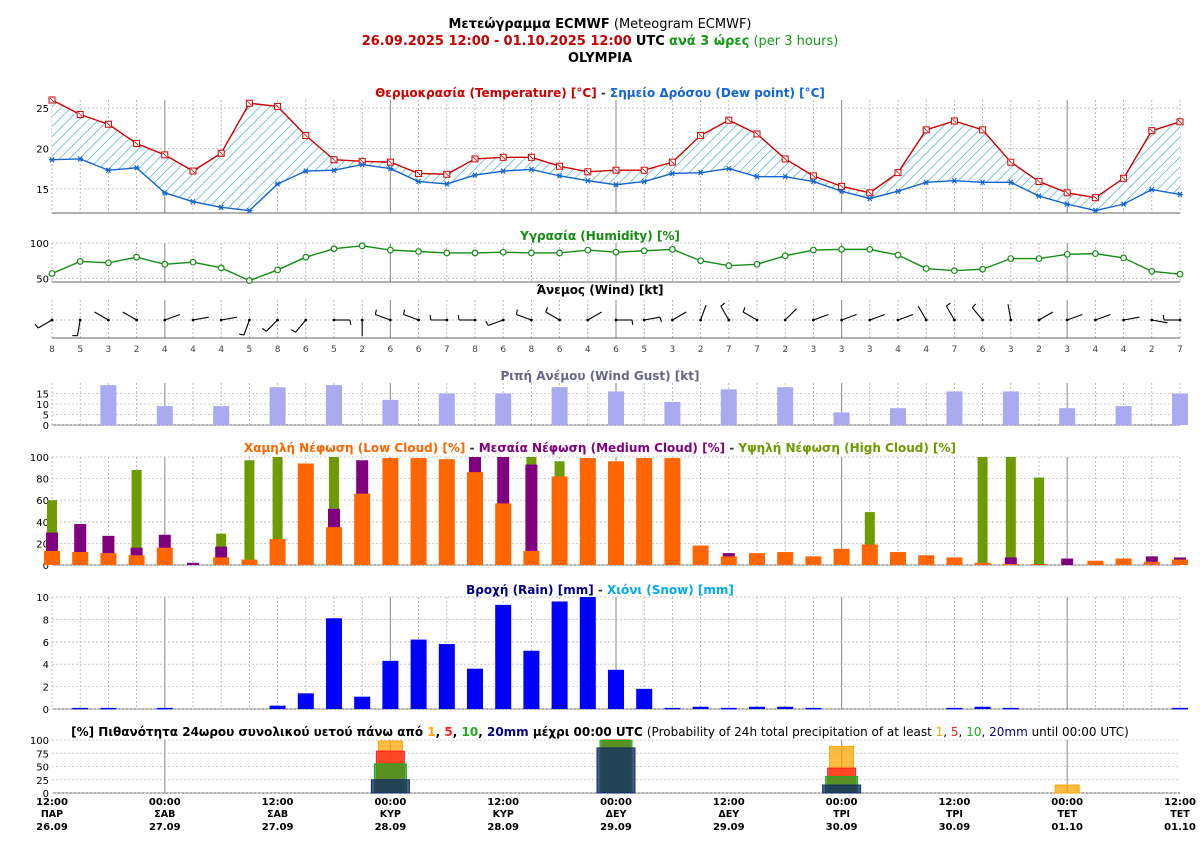  Describe the element at coordinates (46, 643) in the screenshot. I see `rain-tick-label: 6` at that location.